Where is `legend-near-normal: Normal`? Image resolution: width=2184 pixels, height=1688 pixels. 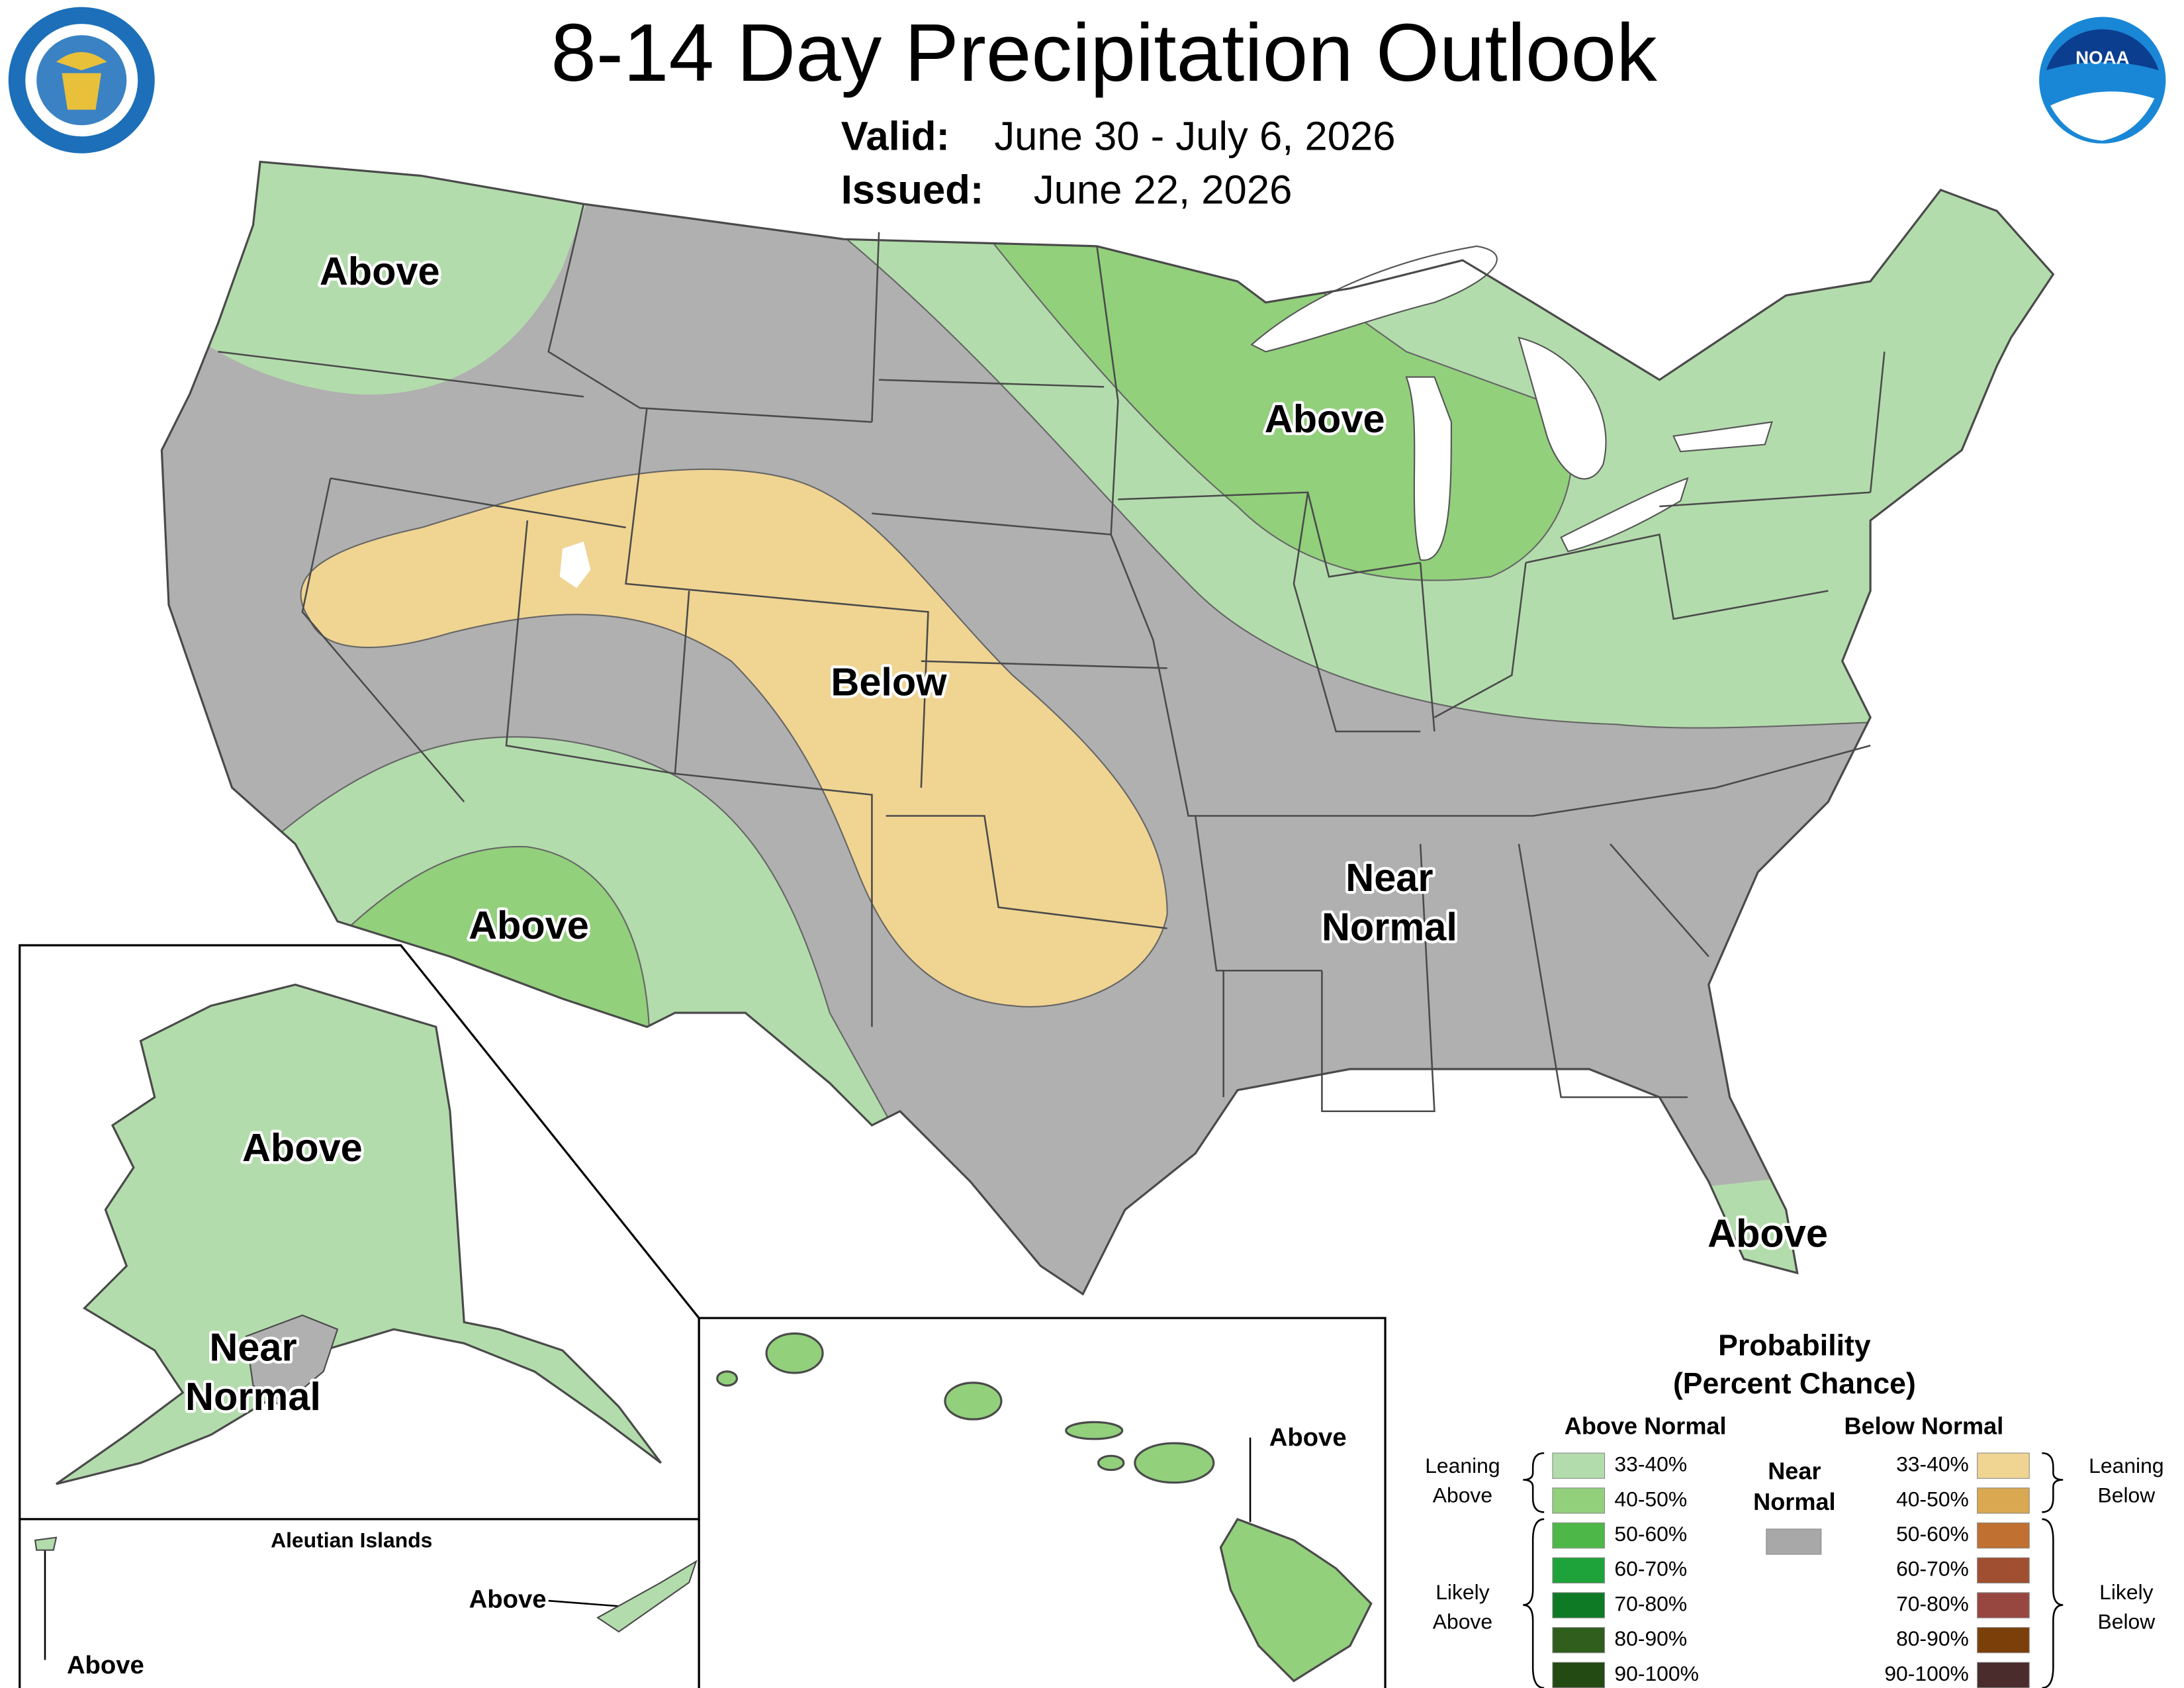 legend-near-normal: Normal is located at coordinates (1794, 1501).